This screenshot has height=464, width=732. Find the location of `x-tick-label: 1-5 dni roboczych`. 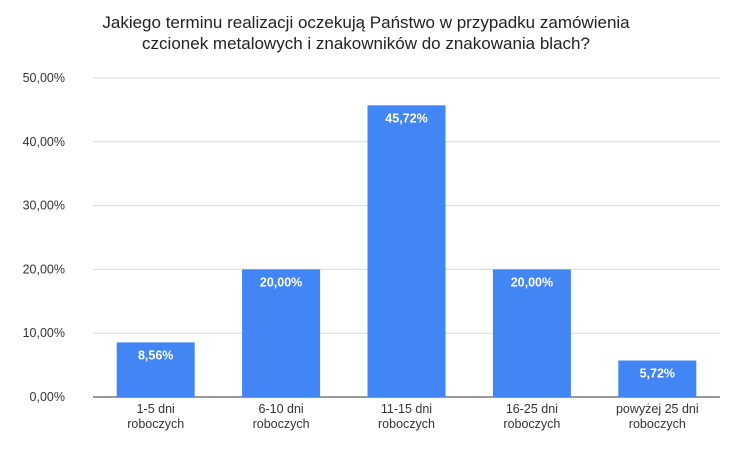

x-tick-label: 1-5 dni roboczych is located at coordinates (155, 416).